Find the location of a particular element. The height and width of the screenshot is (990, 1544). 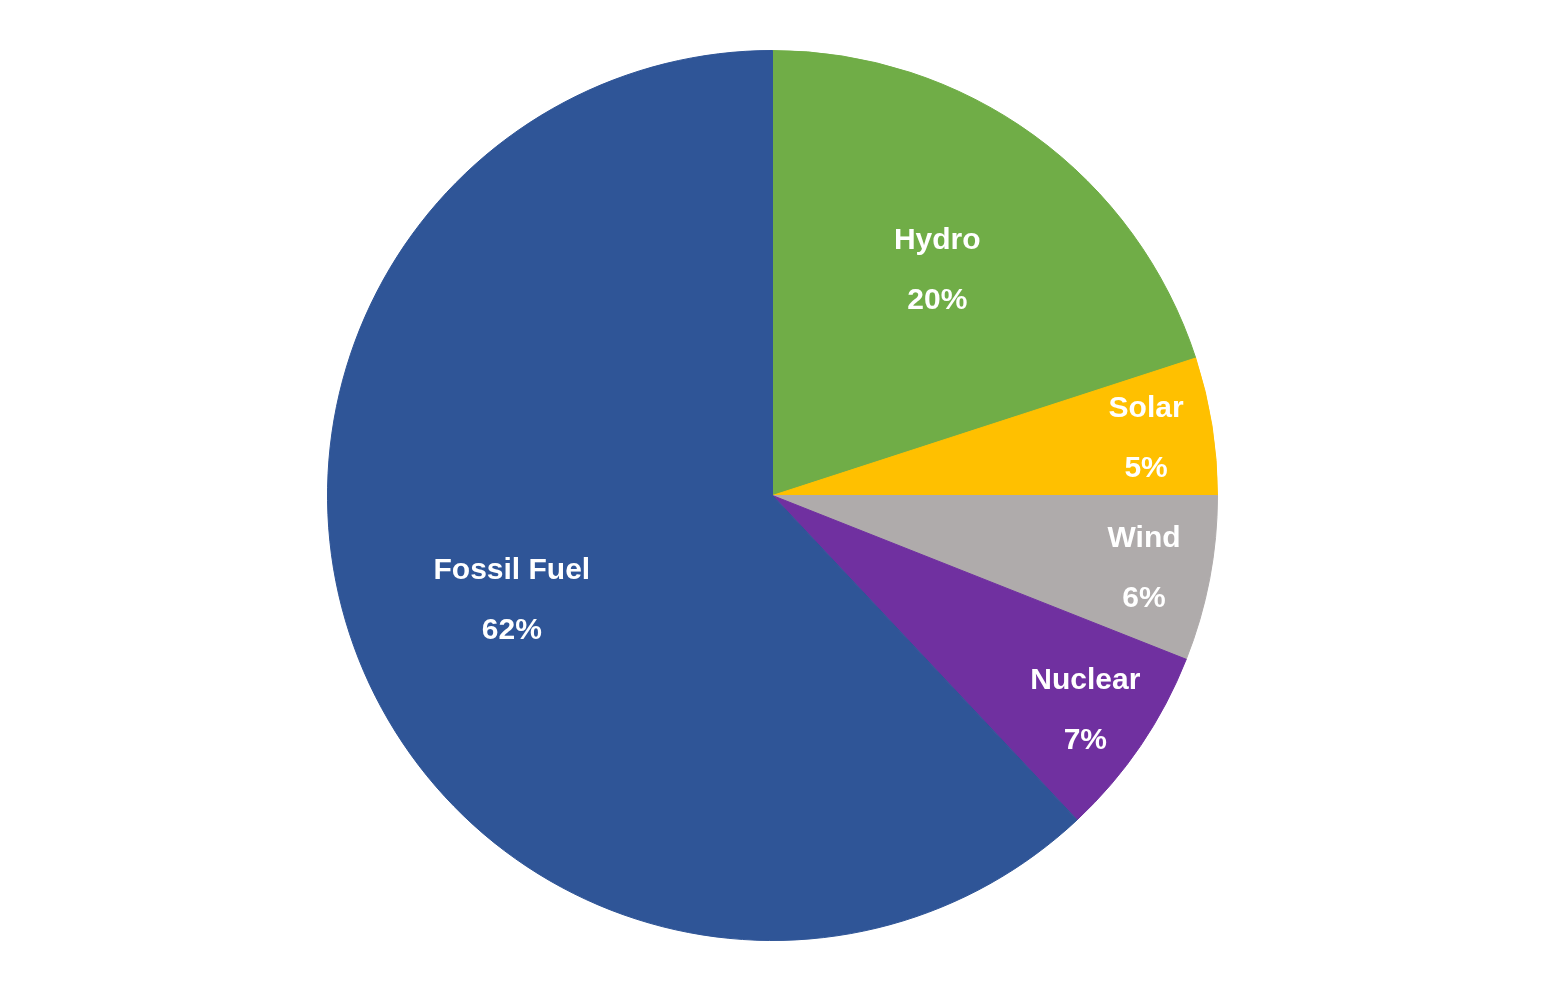

slice-label: Wind is located at coordinates (1144, 536).